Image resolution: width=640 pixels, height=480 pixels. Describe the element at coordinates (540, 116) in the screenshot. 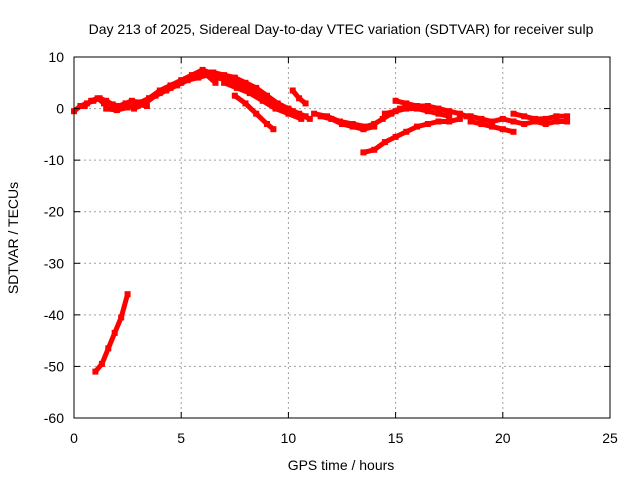

I see `series-arc-late-c` at that location.